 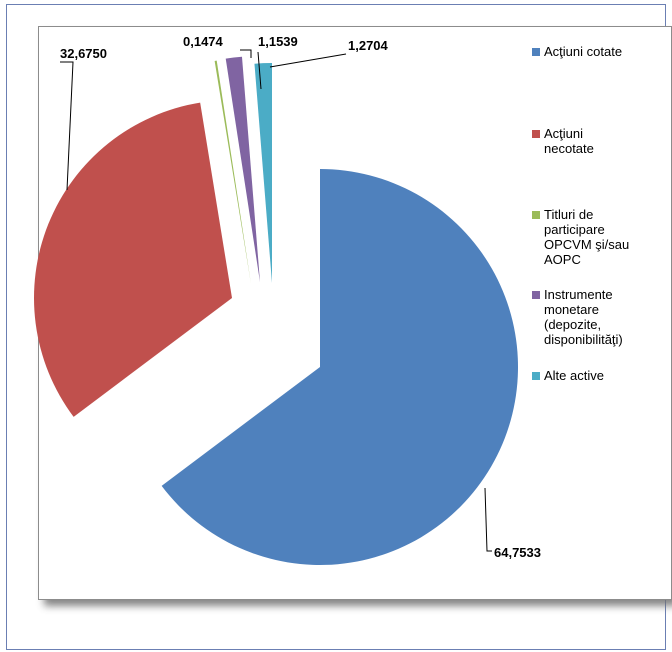 I want to click on legend-swatch-actiuni-necotate, so click(x=536, y=134).